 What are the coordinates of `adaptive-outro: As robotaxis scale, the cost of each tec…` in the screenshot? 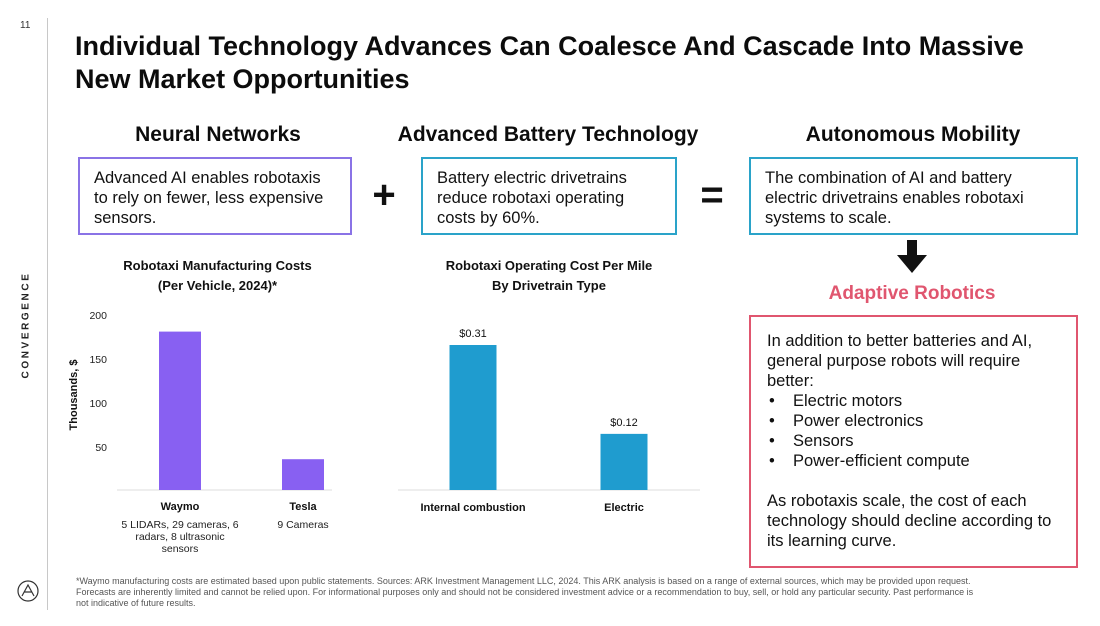 It's located at (909, 521).